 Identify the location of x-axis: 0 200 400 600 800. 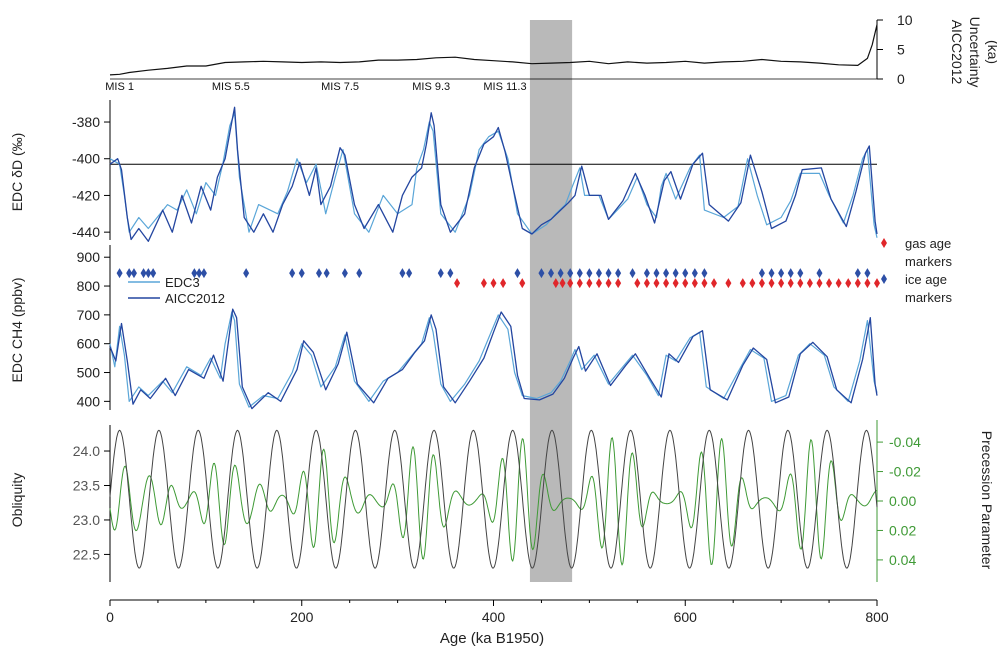
(497, 612).